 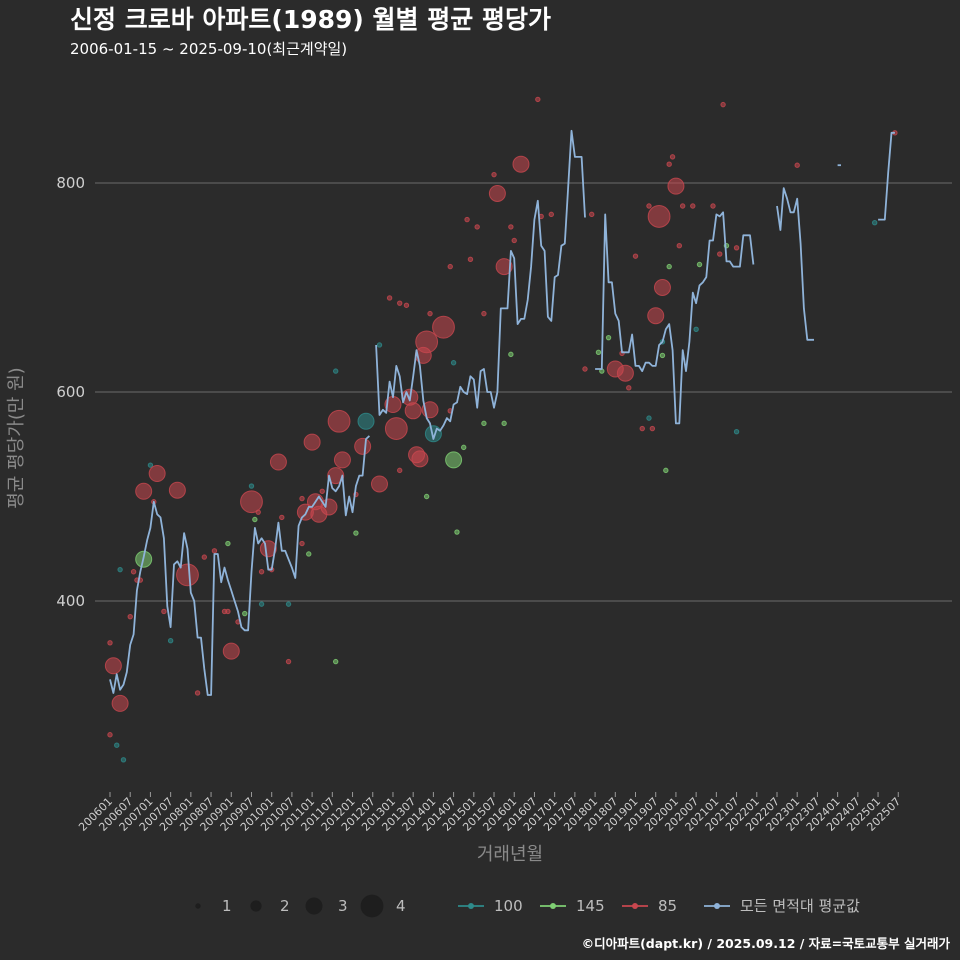 What do you see at coordinates (16, 437) in the screenshot?
I see `y-axis-title: 평균 평당가(만 원)` at bounding box center [16, 437].